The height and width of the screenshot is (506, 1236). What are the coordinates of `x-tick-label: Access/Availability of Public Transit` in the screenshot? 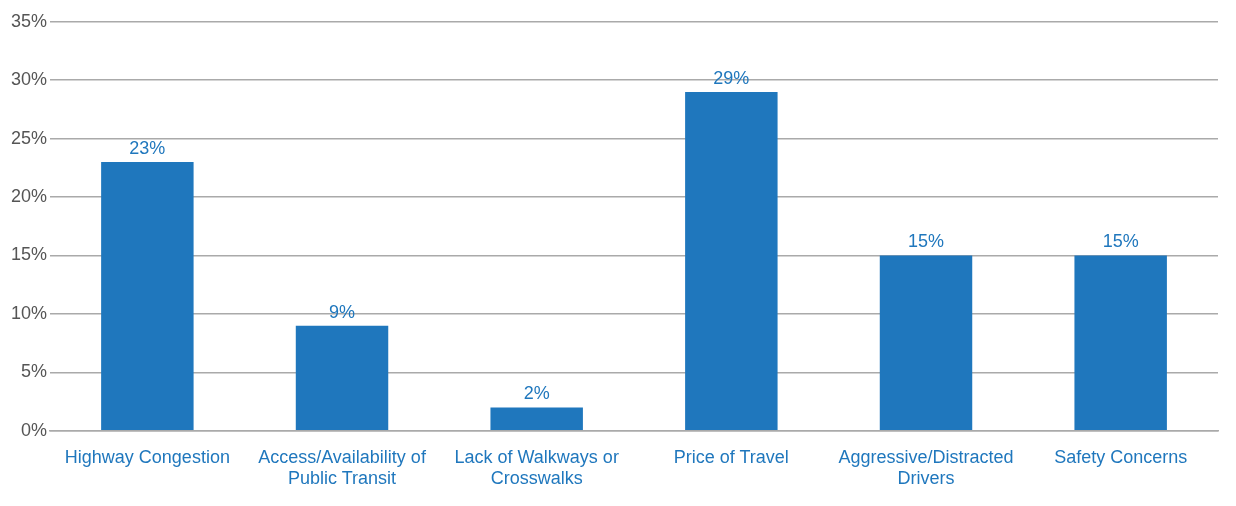 It's located at (342, 467).